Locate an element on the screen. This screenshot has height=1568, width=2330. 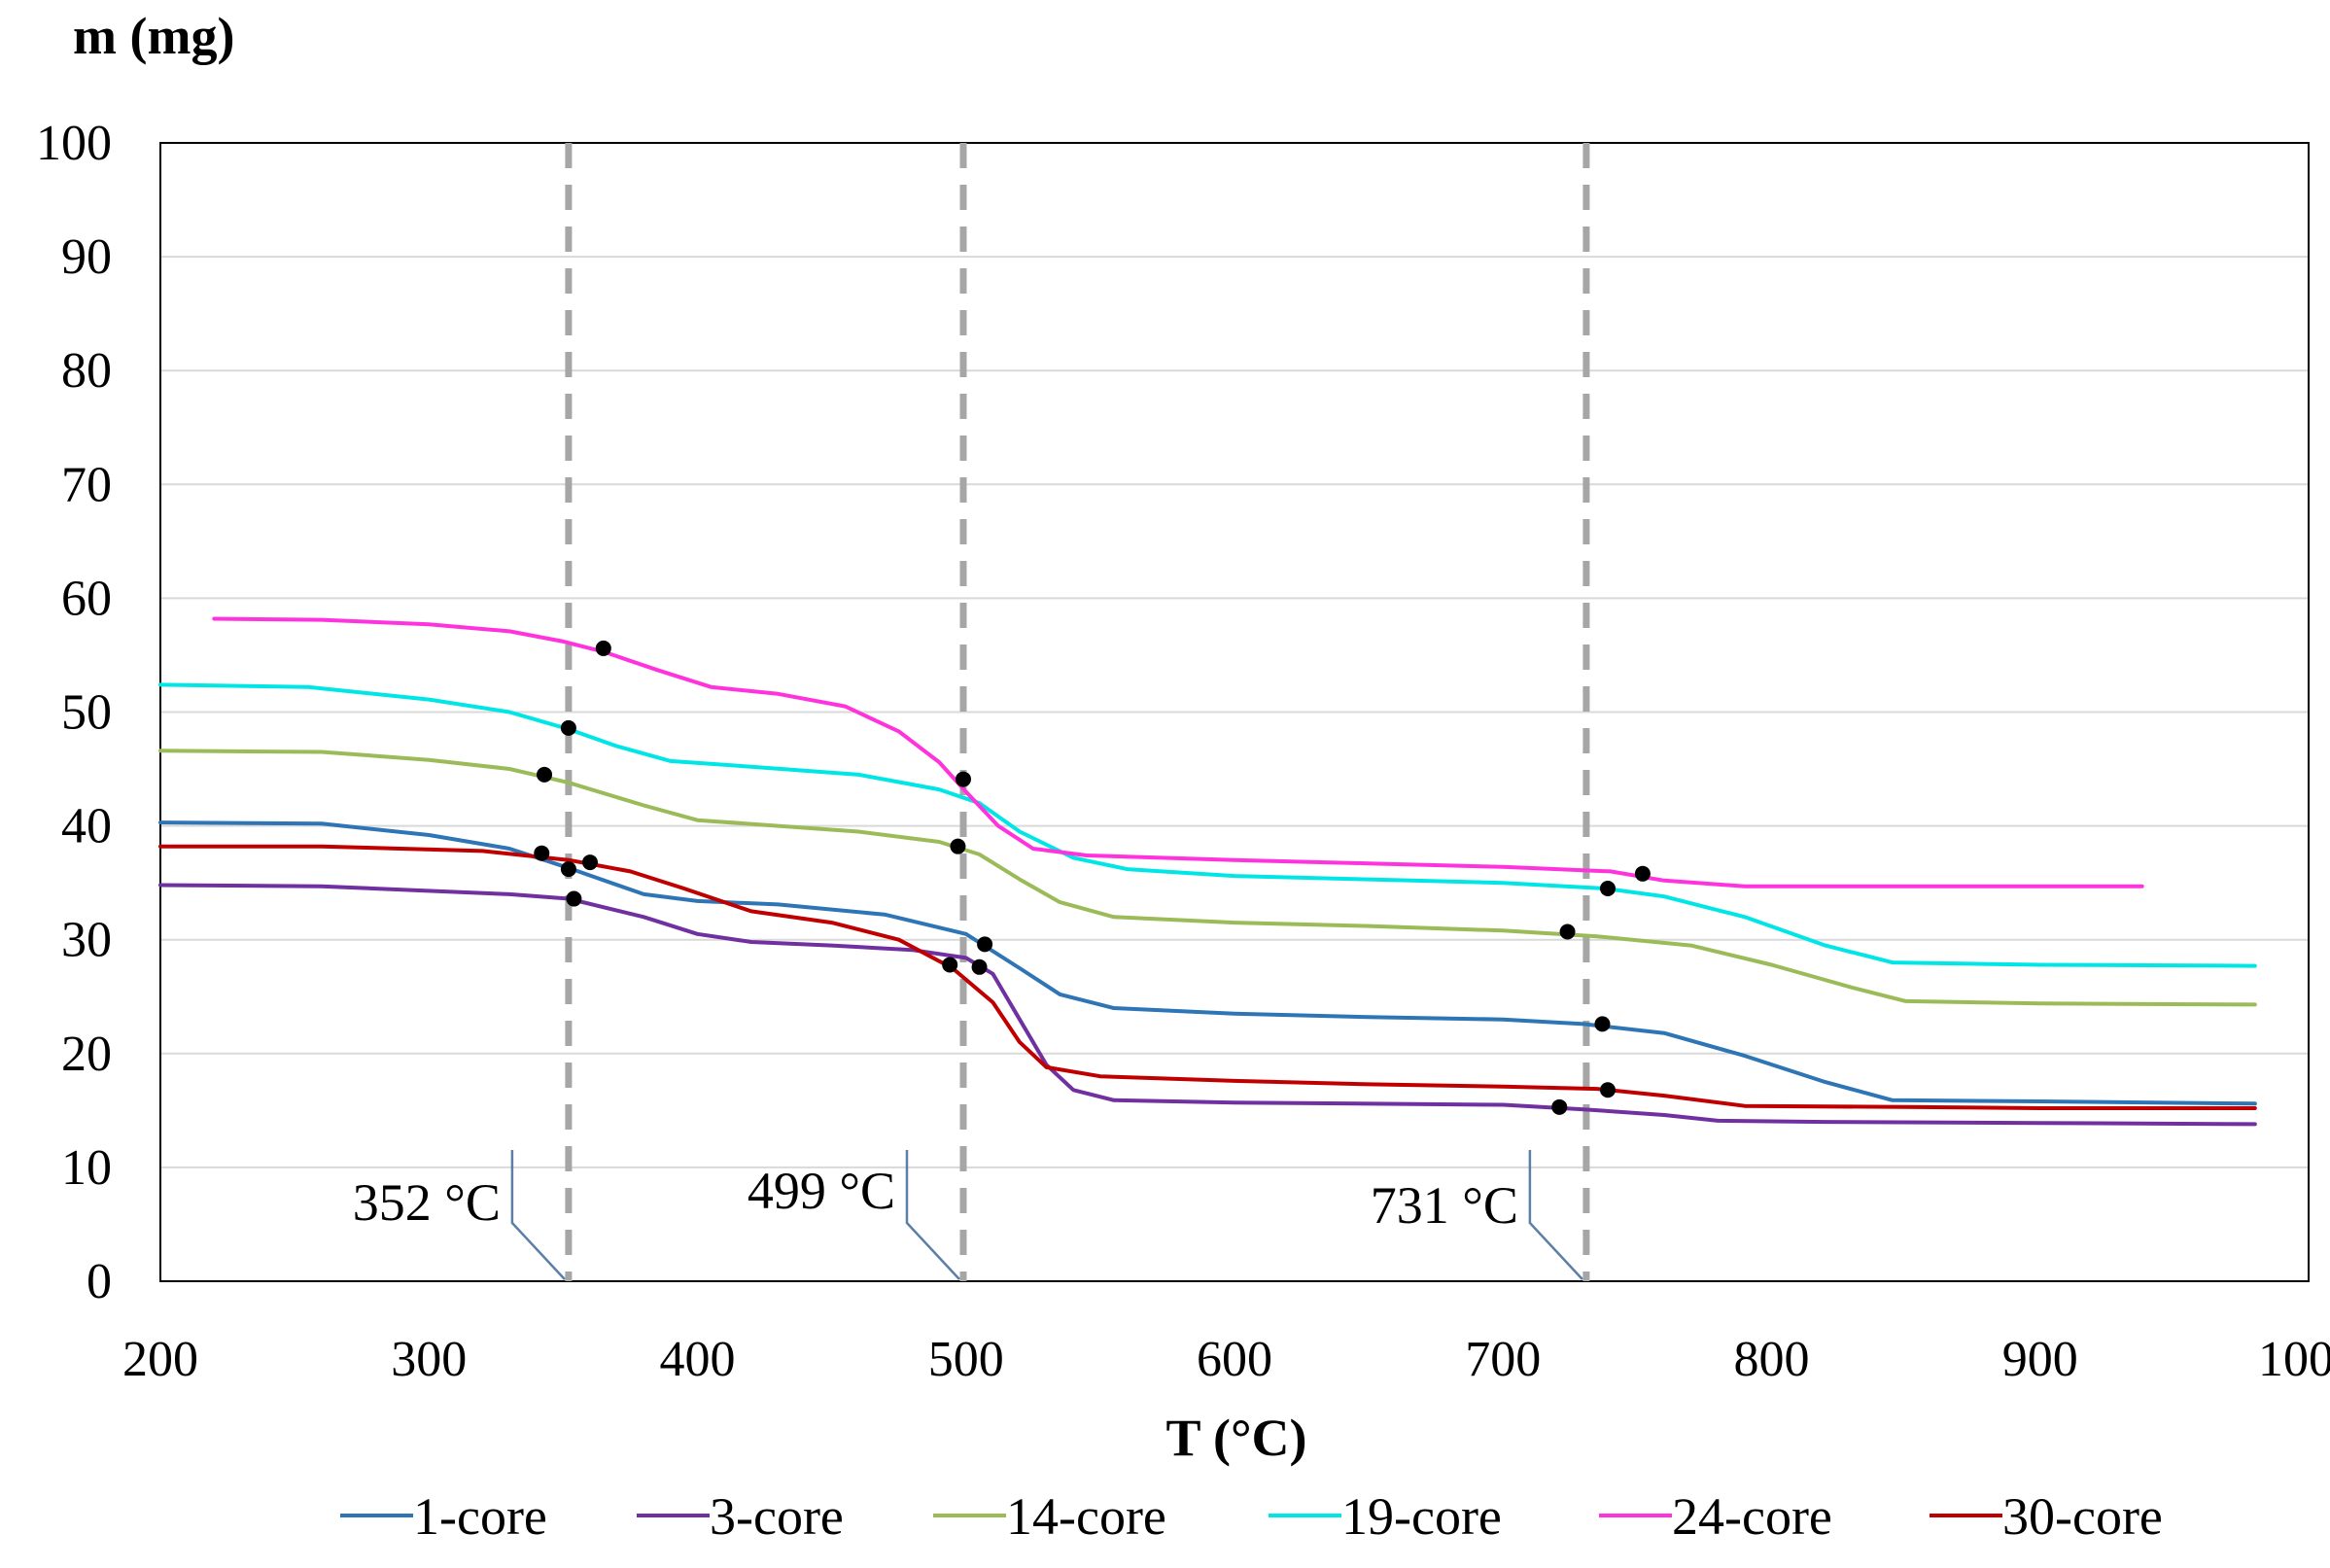
y-tick-label: 40 is located at coordinates (86, 826).